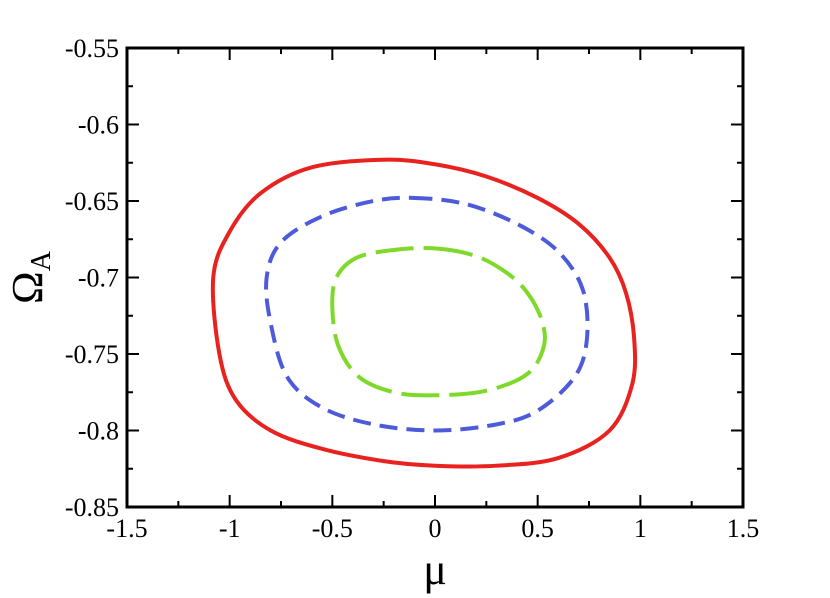 This screenshot has width=830, height=598. I want to click on y-tick-label: -0.6, so click(98, 125).